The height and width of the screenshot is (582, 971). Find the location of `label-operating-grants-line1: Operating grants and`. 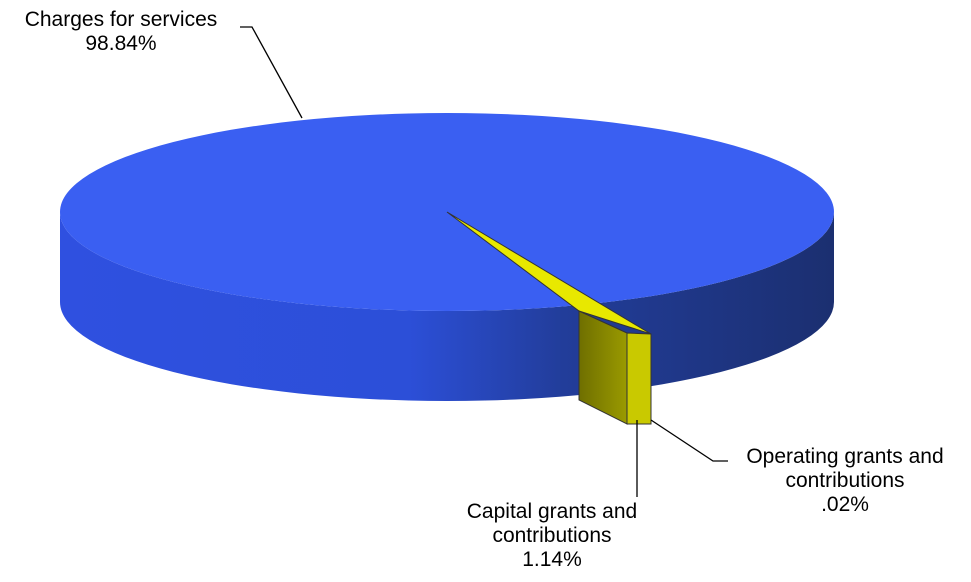

label-operating-grants-line1: Operating grants and is located at coordinates (845, 456).